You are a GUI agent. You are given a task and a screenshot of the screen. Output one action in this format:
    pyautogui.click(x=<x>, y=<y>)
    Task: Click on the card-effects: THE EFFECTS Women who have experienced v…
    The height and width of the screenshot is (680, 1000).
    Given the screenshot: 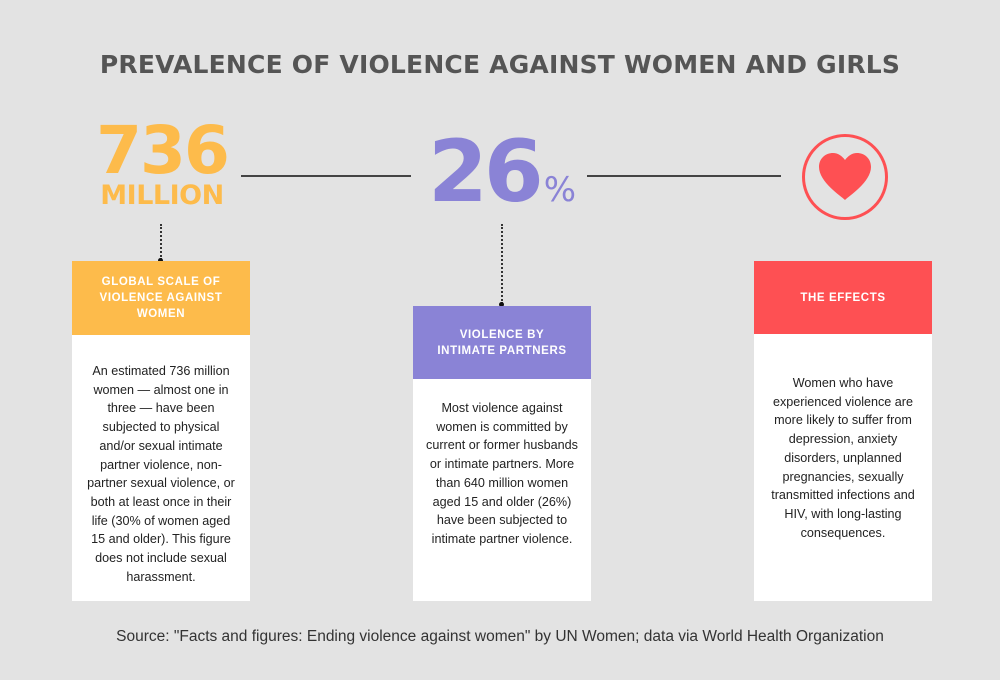 What is the action you would take?
    pyautogui.click(x=843, y=431)
    